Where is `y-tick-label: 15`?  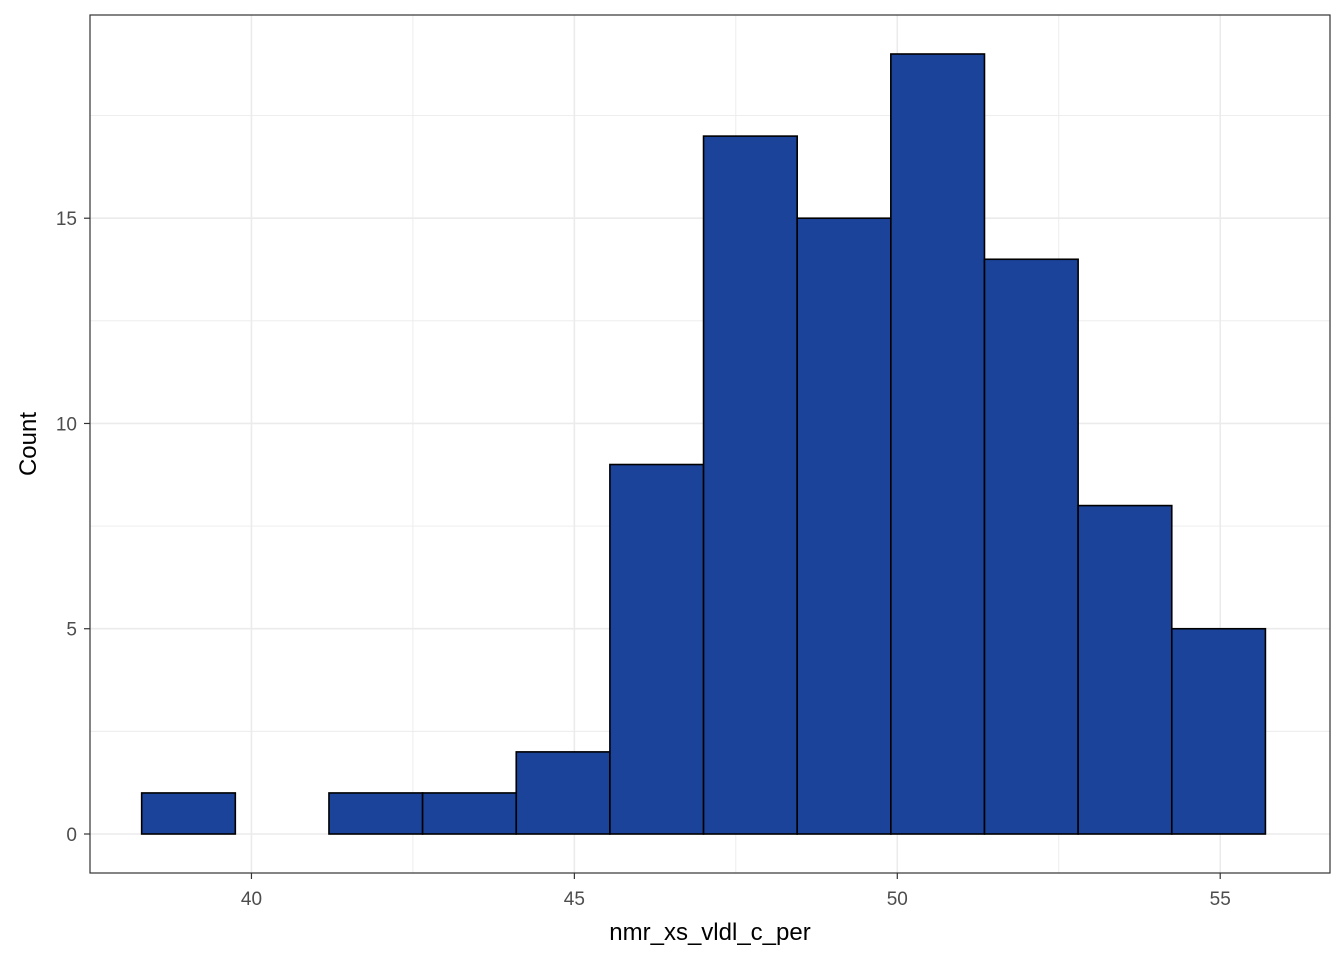 y-tick-label: 15 is located at coordinates (66, 219).